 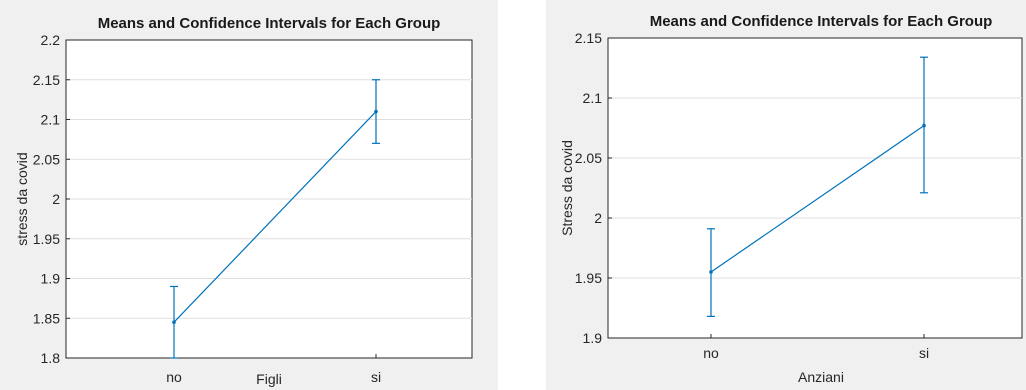 I want to click on x-axis-ticks: no si, so click(x=816, y=347).